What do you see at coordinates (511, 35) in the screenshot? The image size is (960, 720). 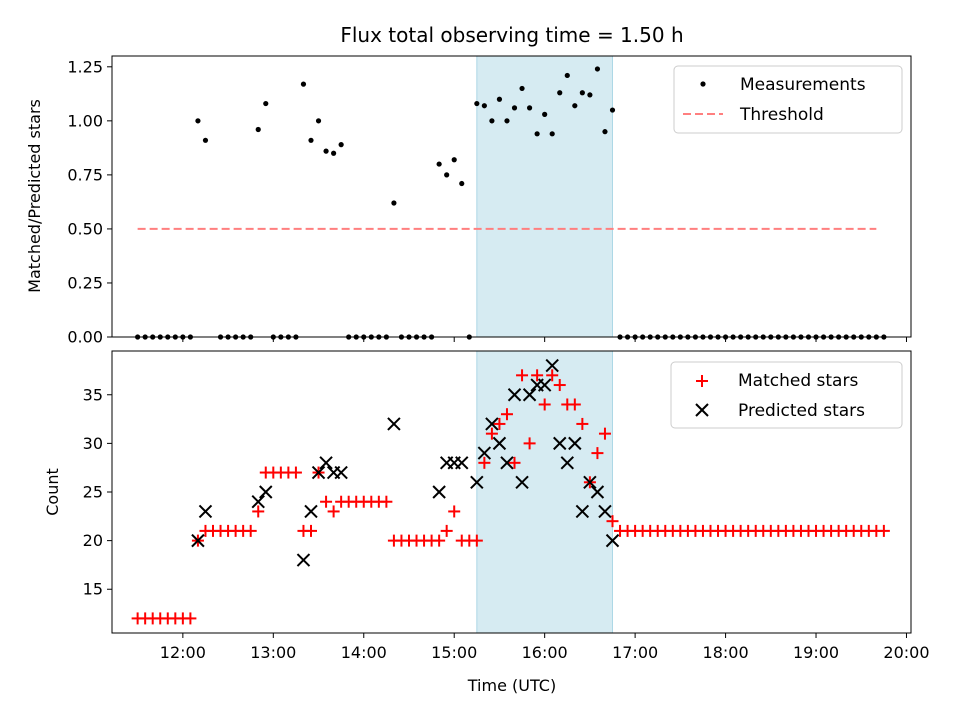 I see `chart-title: Flux total observing time = 1.50 h` at bounding box center [511, 35].